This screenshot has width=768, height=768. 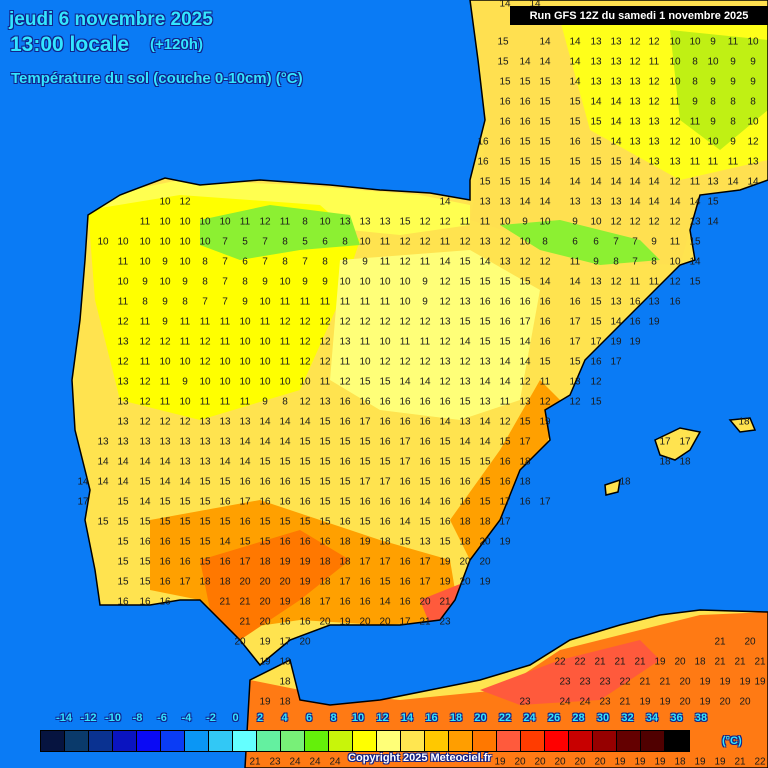 What do you see at coordinates (580, 242) in the screenshot?
I see `zone-pyrenees-green` at bounding box center [580, 242].